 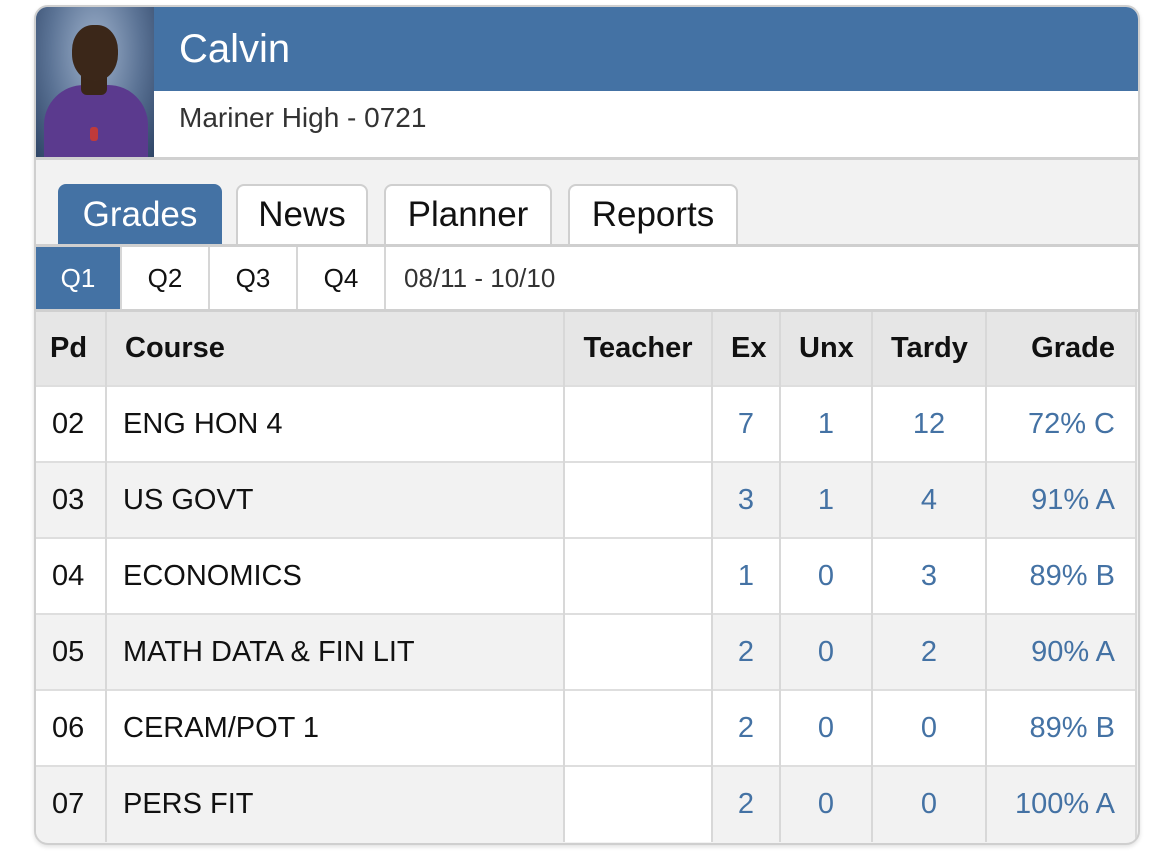 What do you see at coordinates (235, 49) in the screenshot?
I see `student-name: Calvin` at bounding box center [235, 49].